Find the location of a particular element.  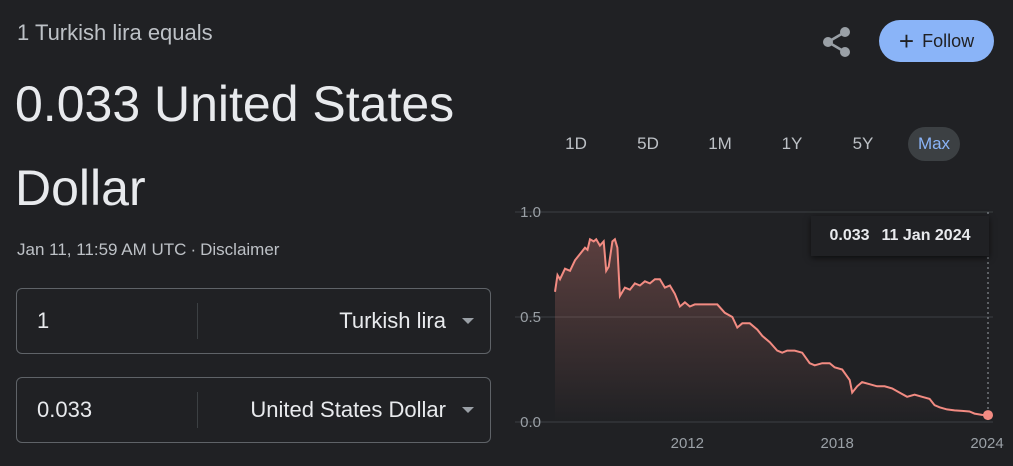

to-amount-input is located at coordinates (112, 410).